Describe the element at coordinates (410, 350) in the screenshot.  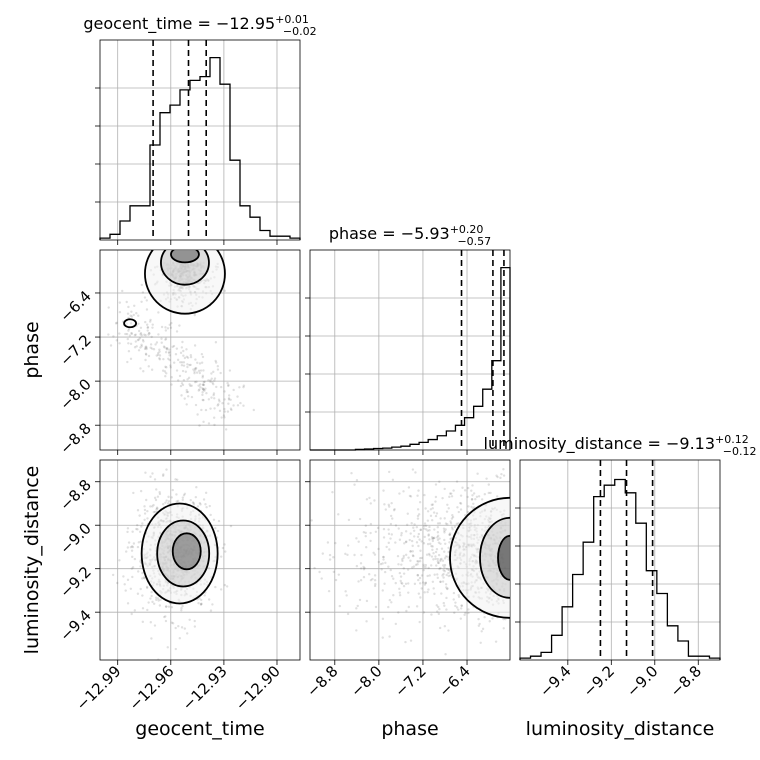
I see `panel-frame` at that location.